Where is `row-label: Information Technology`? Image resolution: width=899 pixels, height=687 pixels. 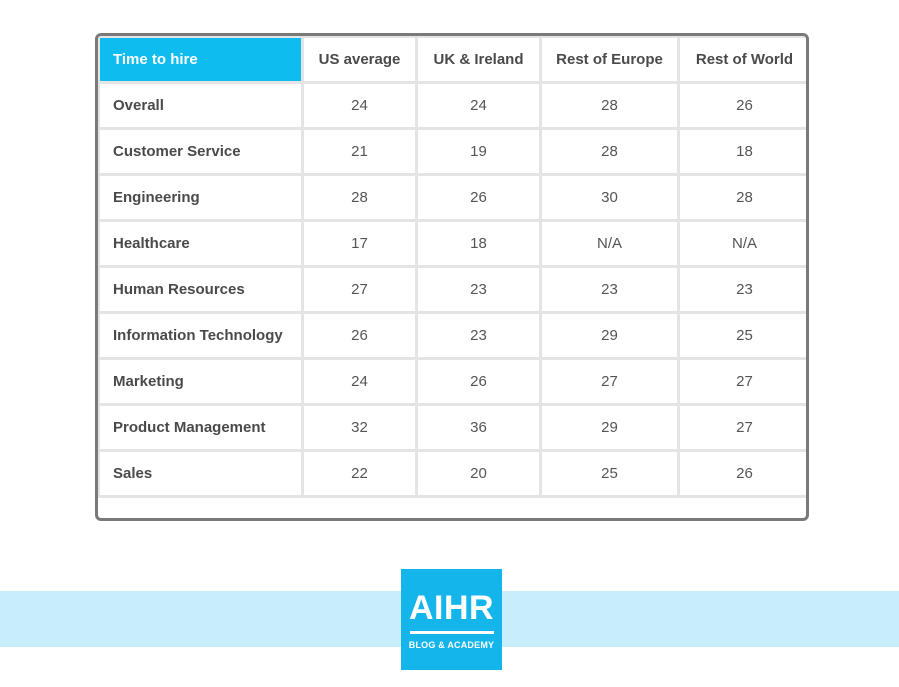 row-label: Information Technology is located at coordinates (201, 335).